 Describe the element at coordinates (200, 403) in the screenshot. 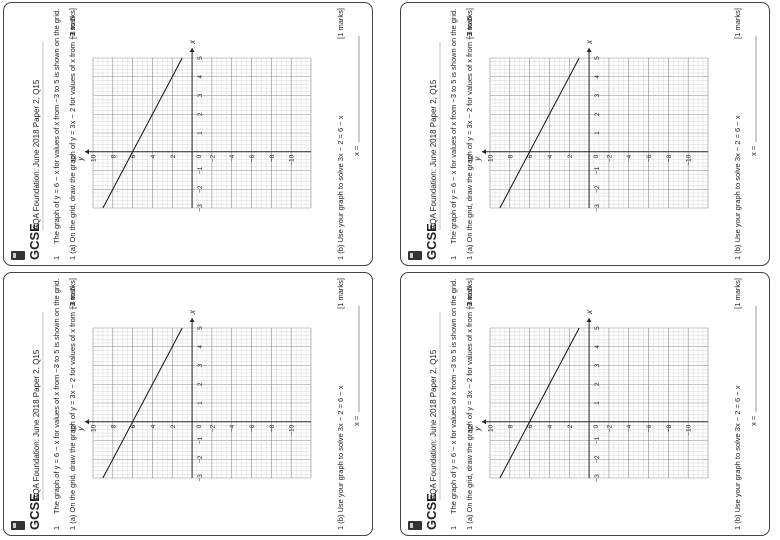

I see `x-tick-label: 1` at that location.